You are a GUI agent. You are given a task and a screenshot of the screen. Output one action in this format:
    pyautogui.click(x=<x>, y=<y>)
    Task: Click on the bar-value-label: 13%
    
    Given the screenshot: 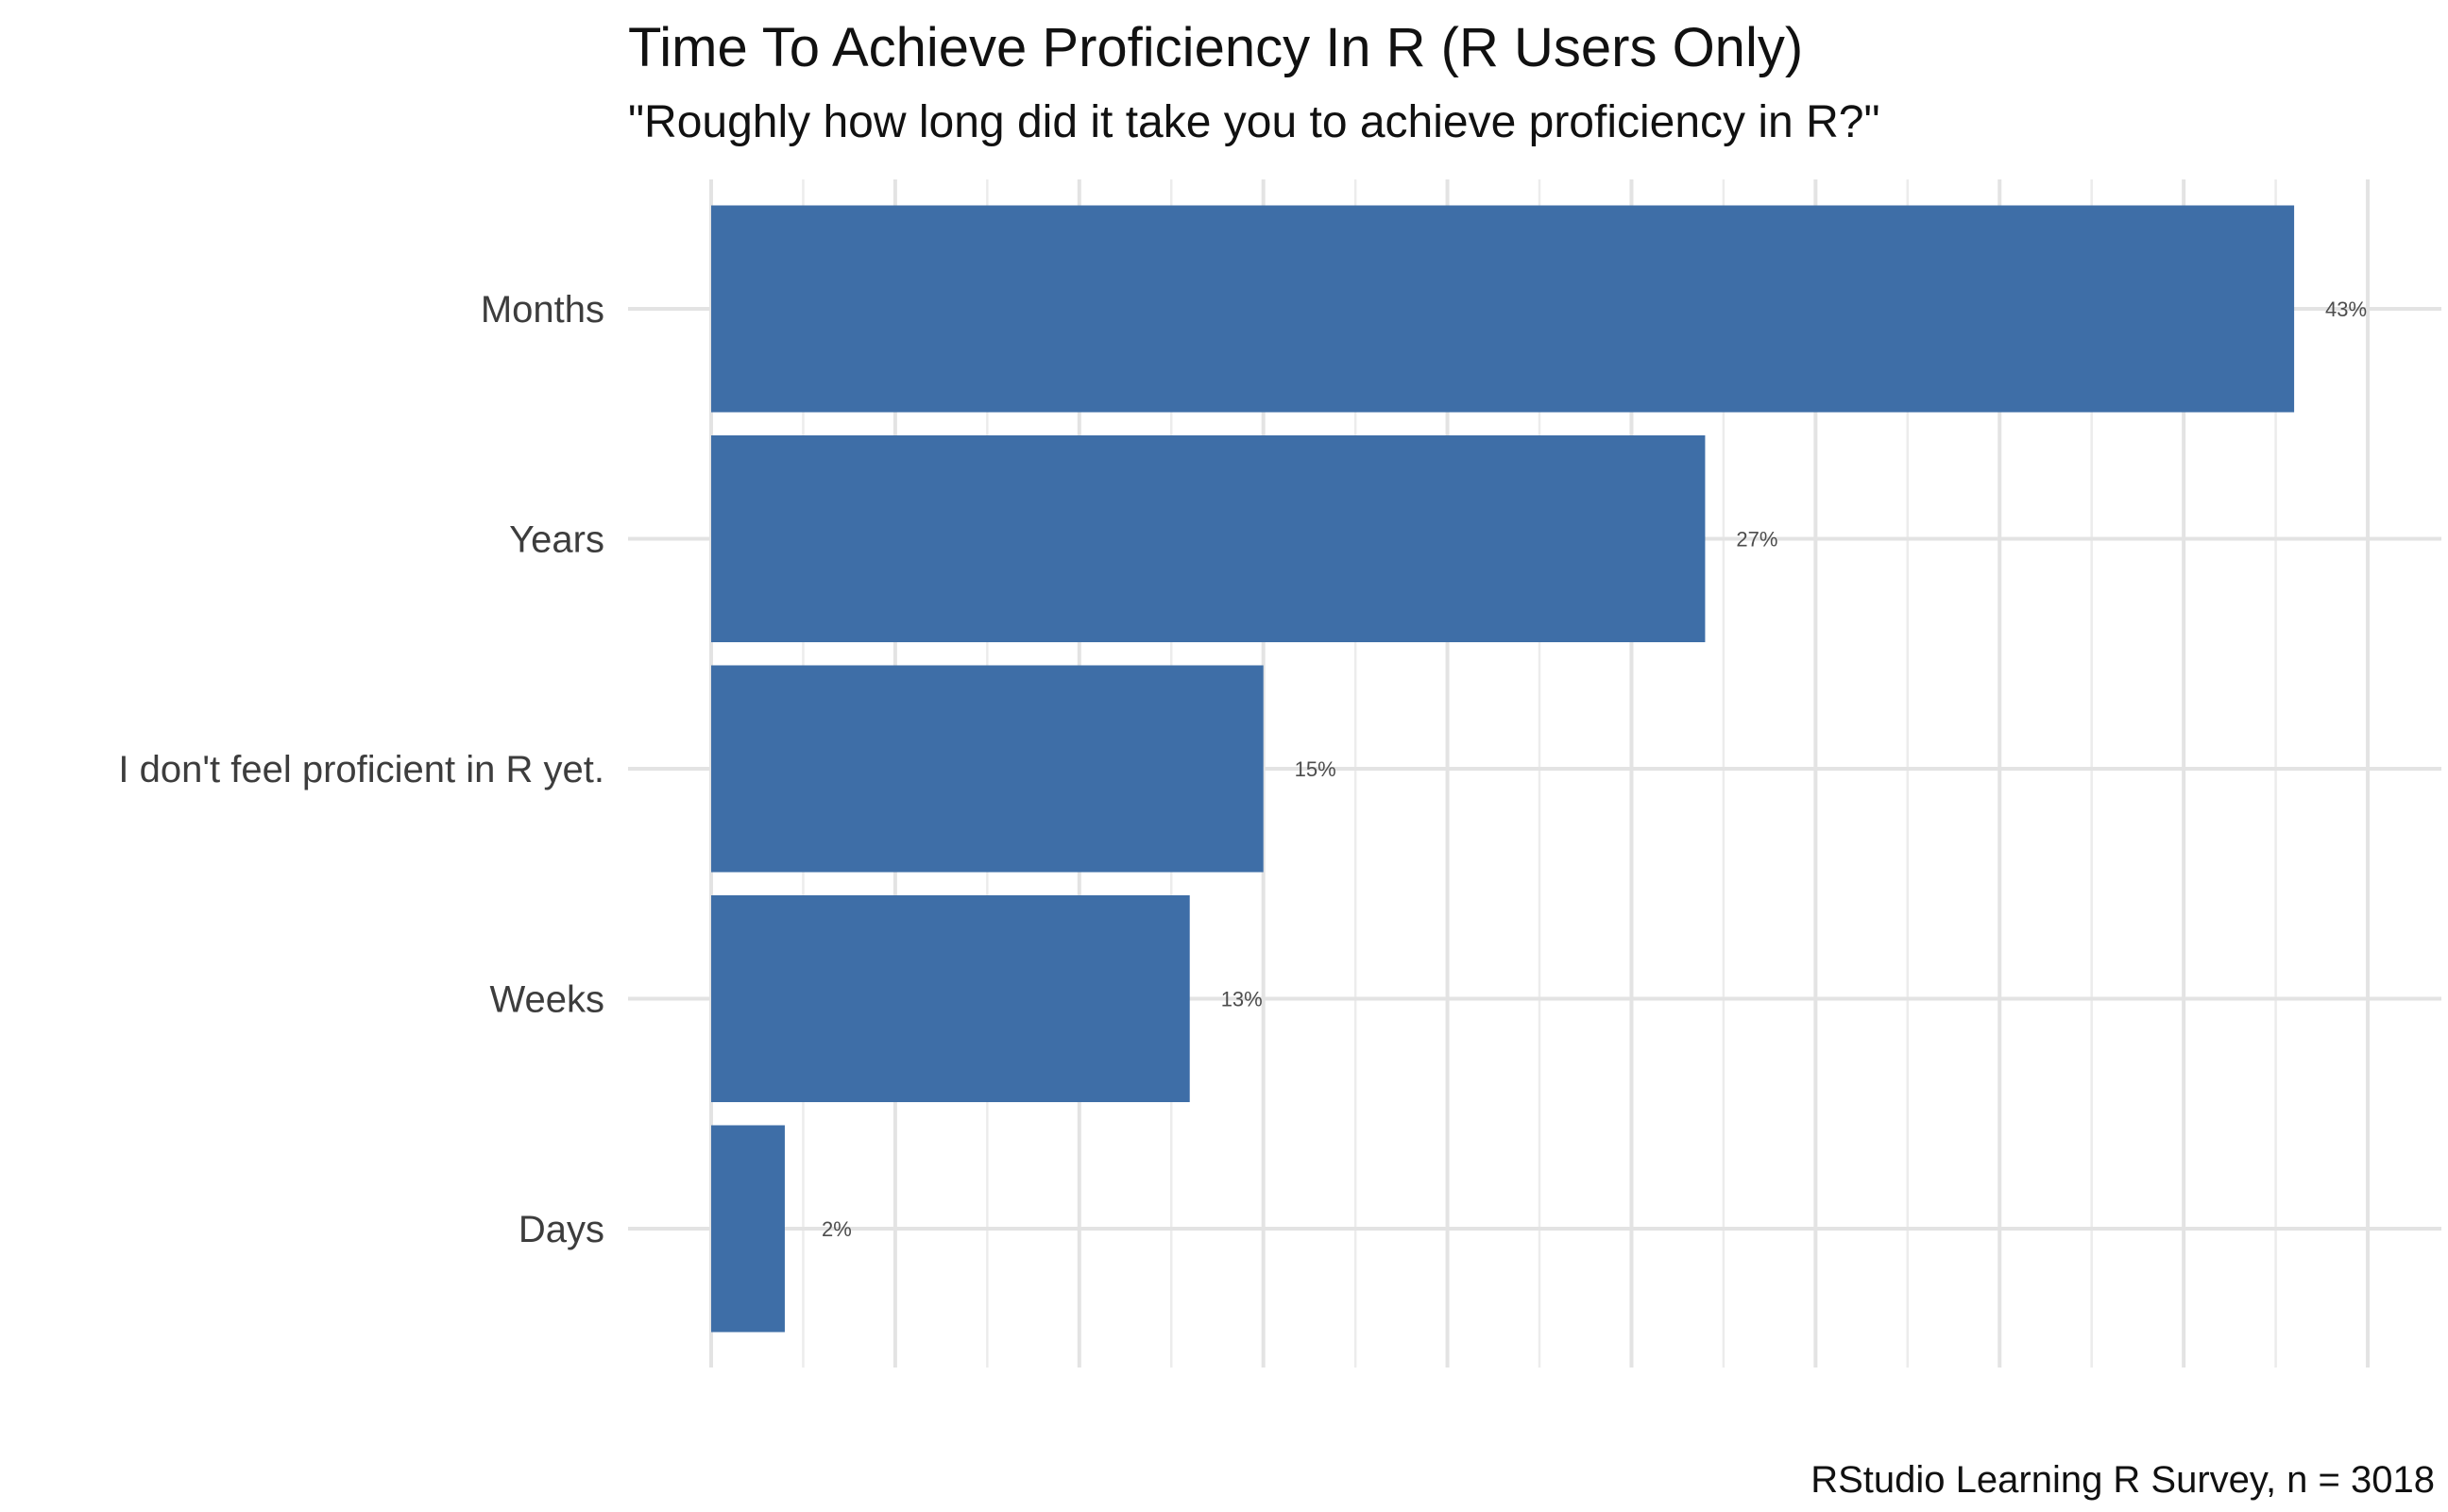 What is the action you would take?
    pyautogui.click(x=1242, y=1000)
    